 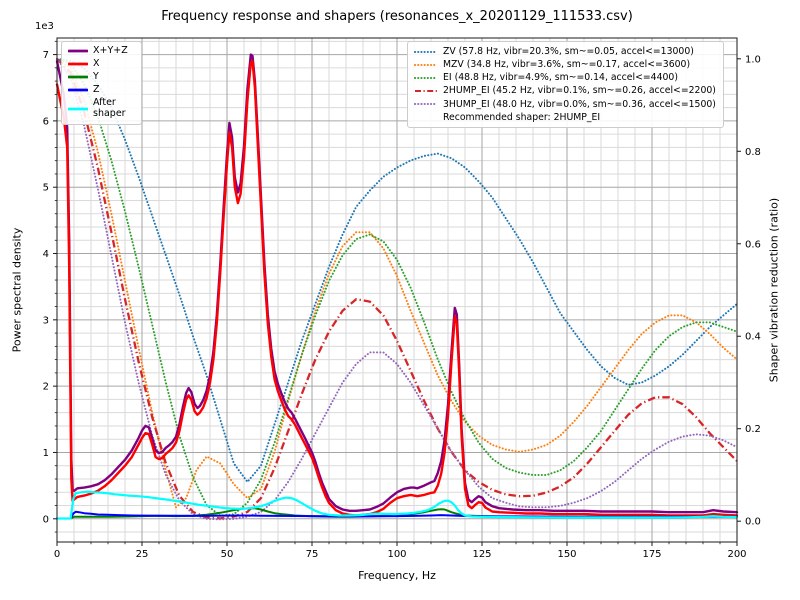 What do you see at coordinates (142, 554) in the screenshot?
I see `tick-label: 25` at bounding box center [142, 554].